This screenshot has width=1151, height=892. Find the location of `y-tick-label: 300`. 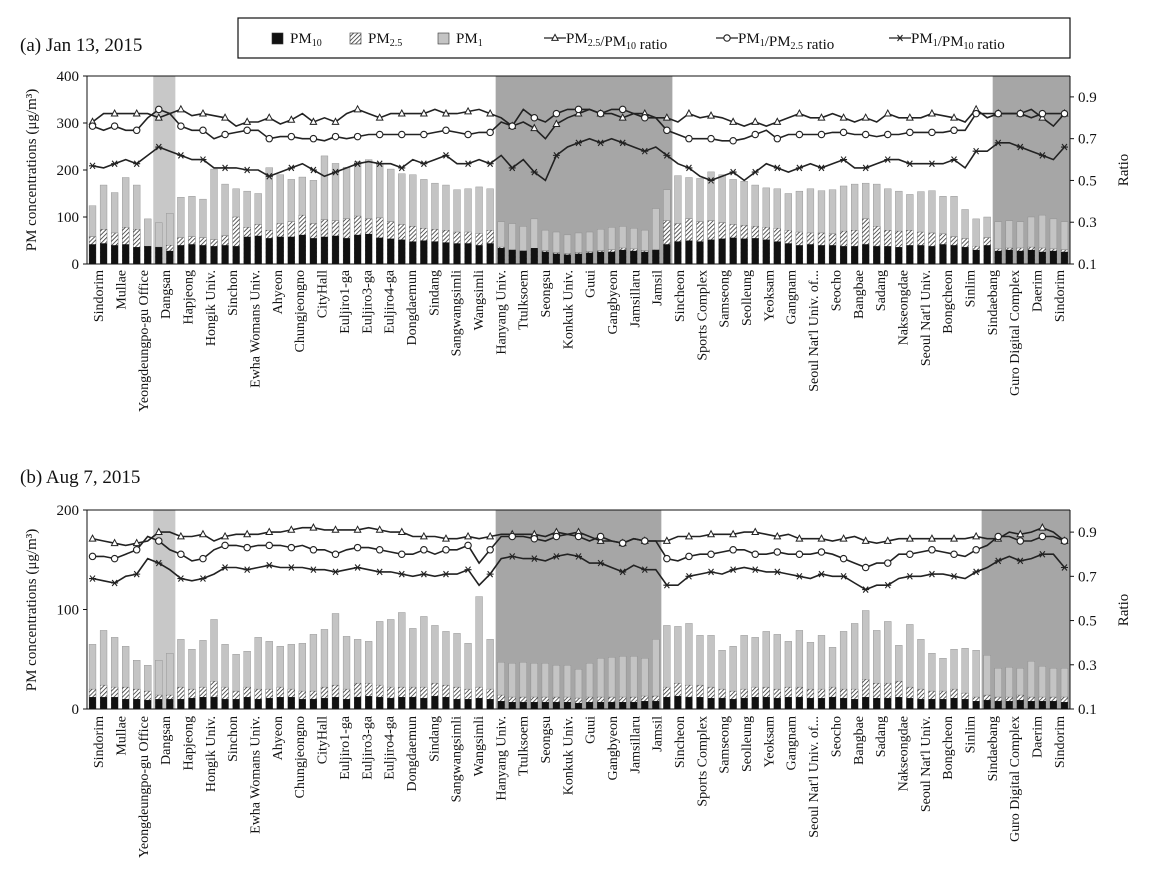

y-tick-label: 300 is located at coordinates (68, 124).